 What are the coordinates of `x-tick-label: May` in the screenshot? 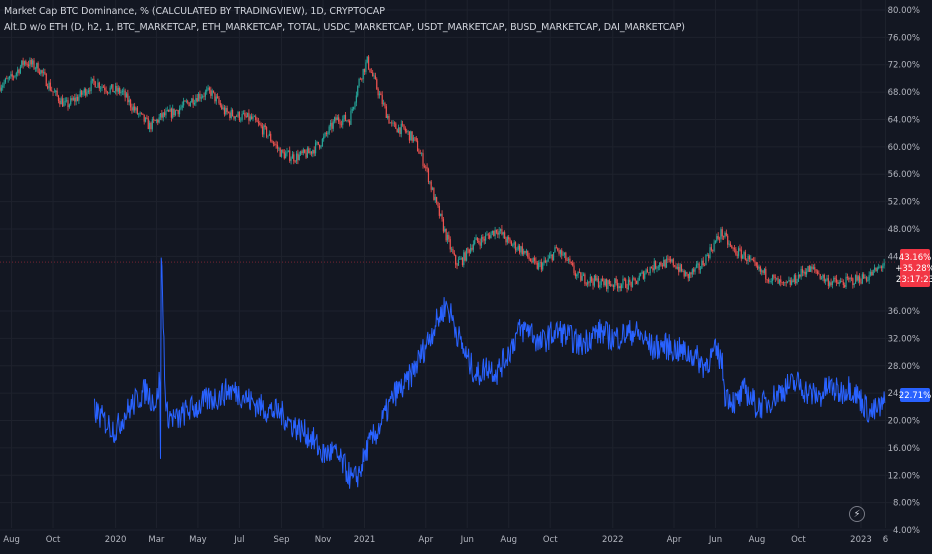 It's located at (198, 540).